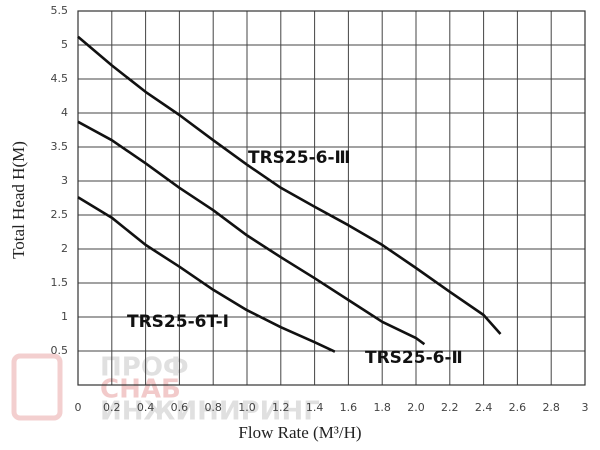 The width and height of the screenshot is (600, 450). Describe the element at coordinates (518, 407) in the screenshot. I see `x-tick-label: 2.6` at that location.